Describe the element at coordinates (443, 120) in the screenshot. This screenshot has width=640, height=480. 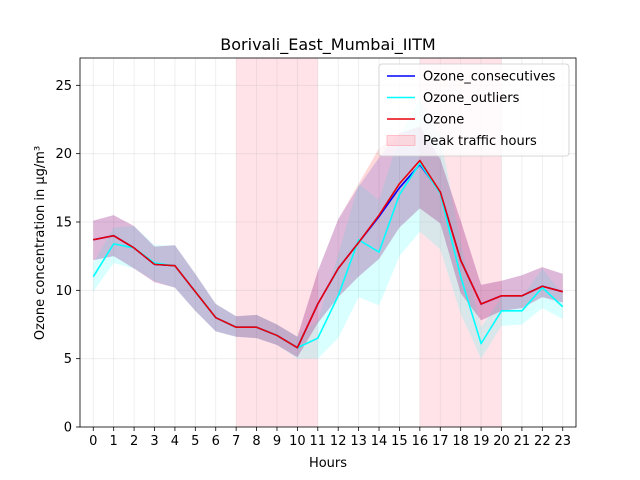
I see `legend-label-ozone: Ozone` at that location.